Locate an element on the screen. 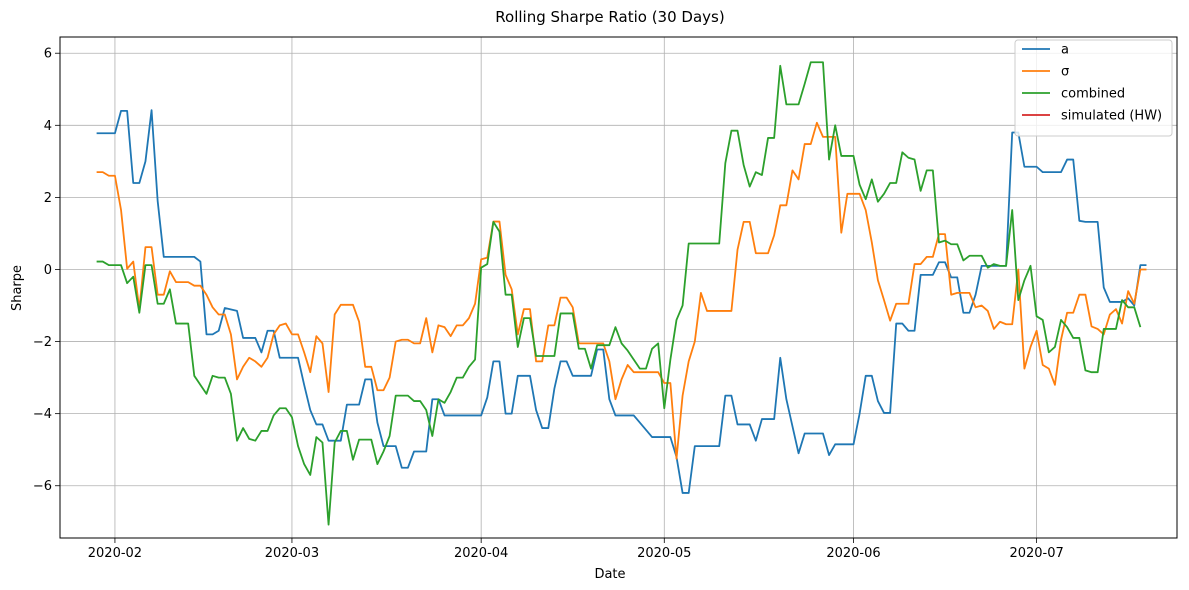 Image resolution: width=1189 pixels, height=590 pixels. x-axis-title: Date is located at coordinates (609, 574).